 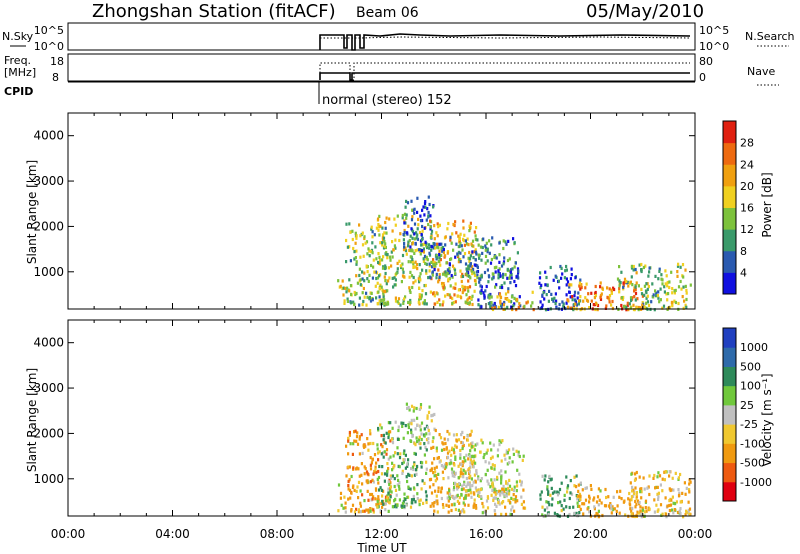 I want to click on xtick-label: 16:00, so click(x=486, y=534).